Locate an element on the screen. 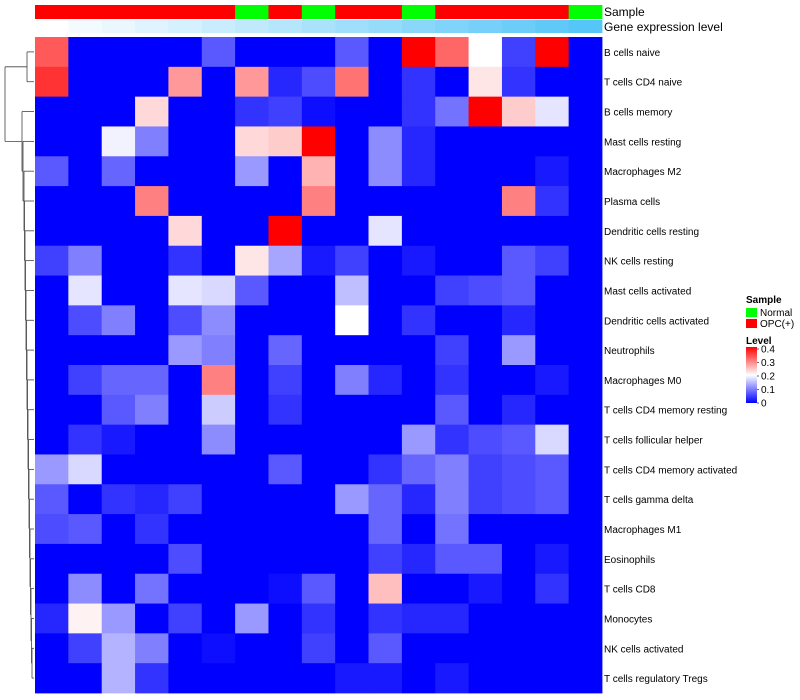  legend: Sample Normal OPC(+) Level 0.4 0.3 0.2 0.1 0 is located at coordinates (770, 352).